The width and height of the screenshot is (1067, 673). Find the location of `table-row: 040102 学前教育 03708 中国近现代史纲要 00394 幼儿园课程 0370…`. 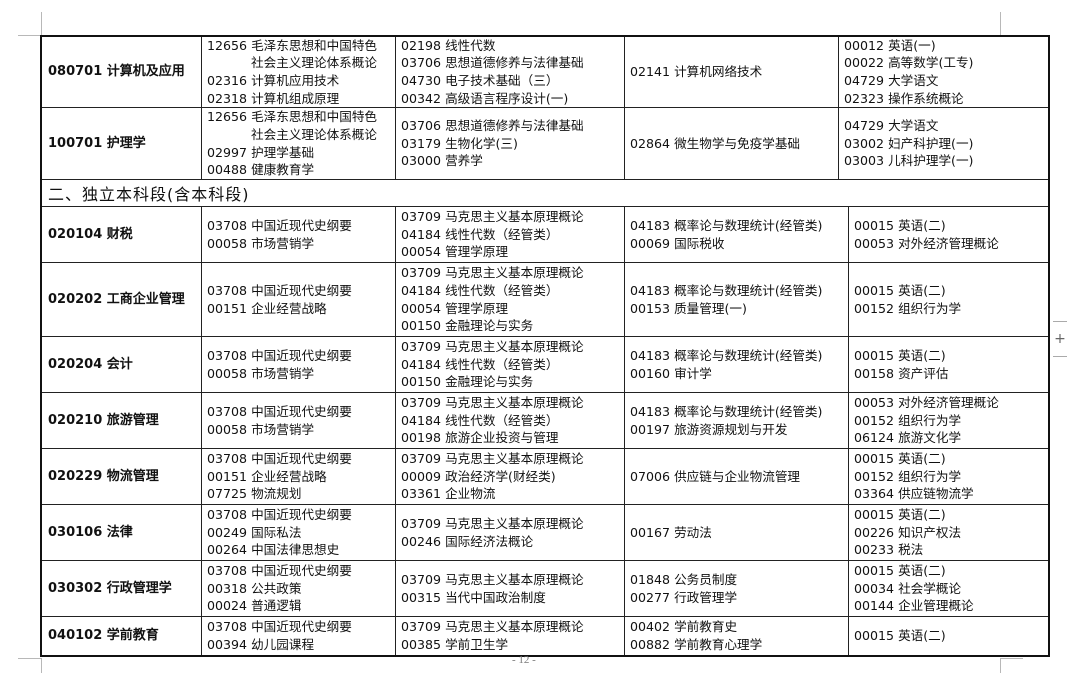

table-row: 040102 学前教育 03708 中国近现代史纲要 00394 幼儿园课程 0370… is located at coordinates (545, 635).